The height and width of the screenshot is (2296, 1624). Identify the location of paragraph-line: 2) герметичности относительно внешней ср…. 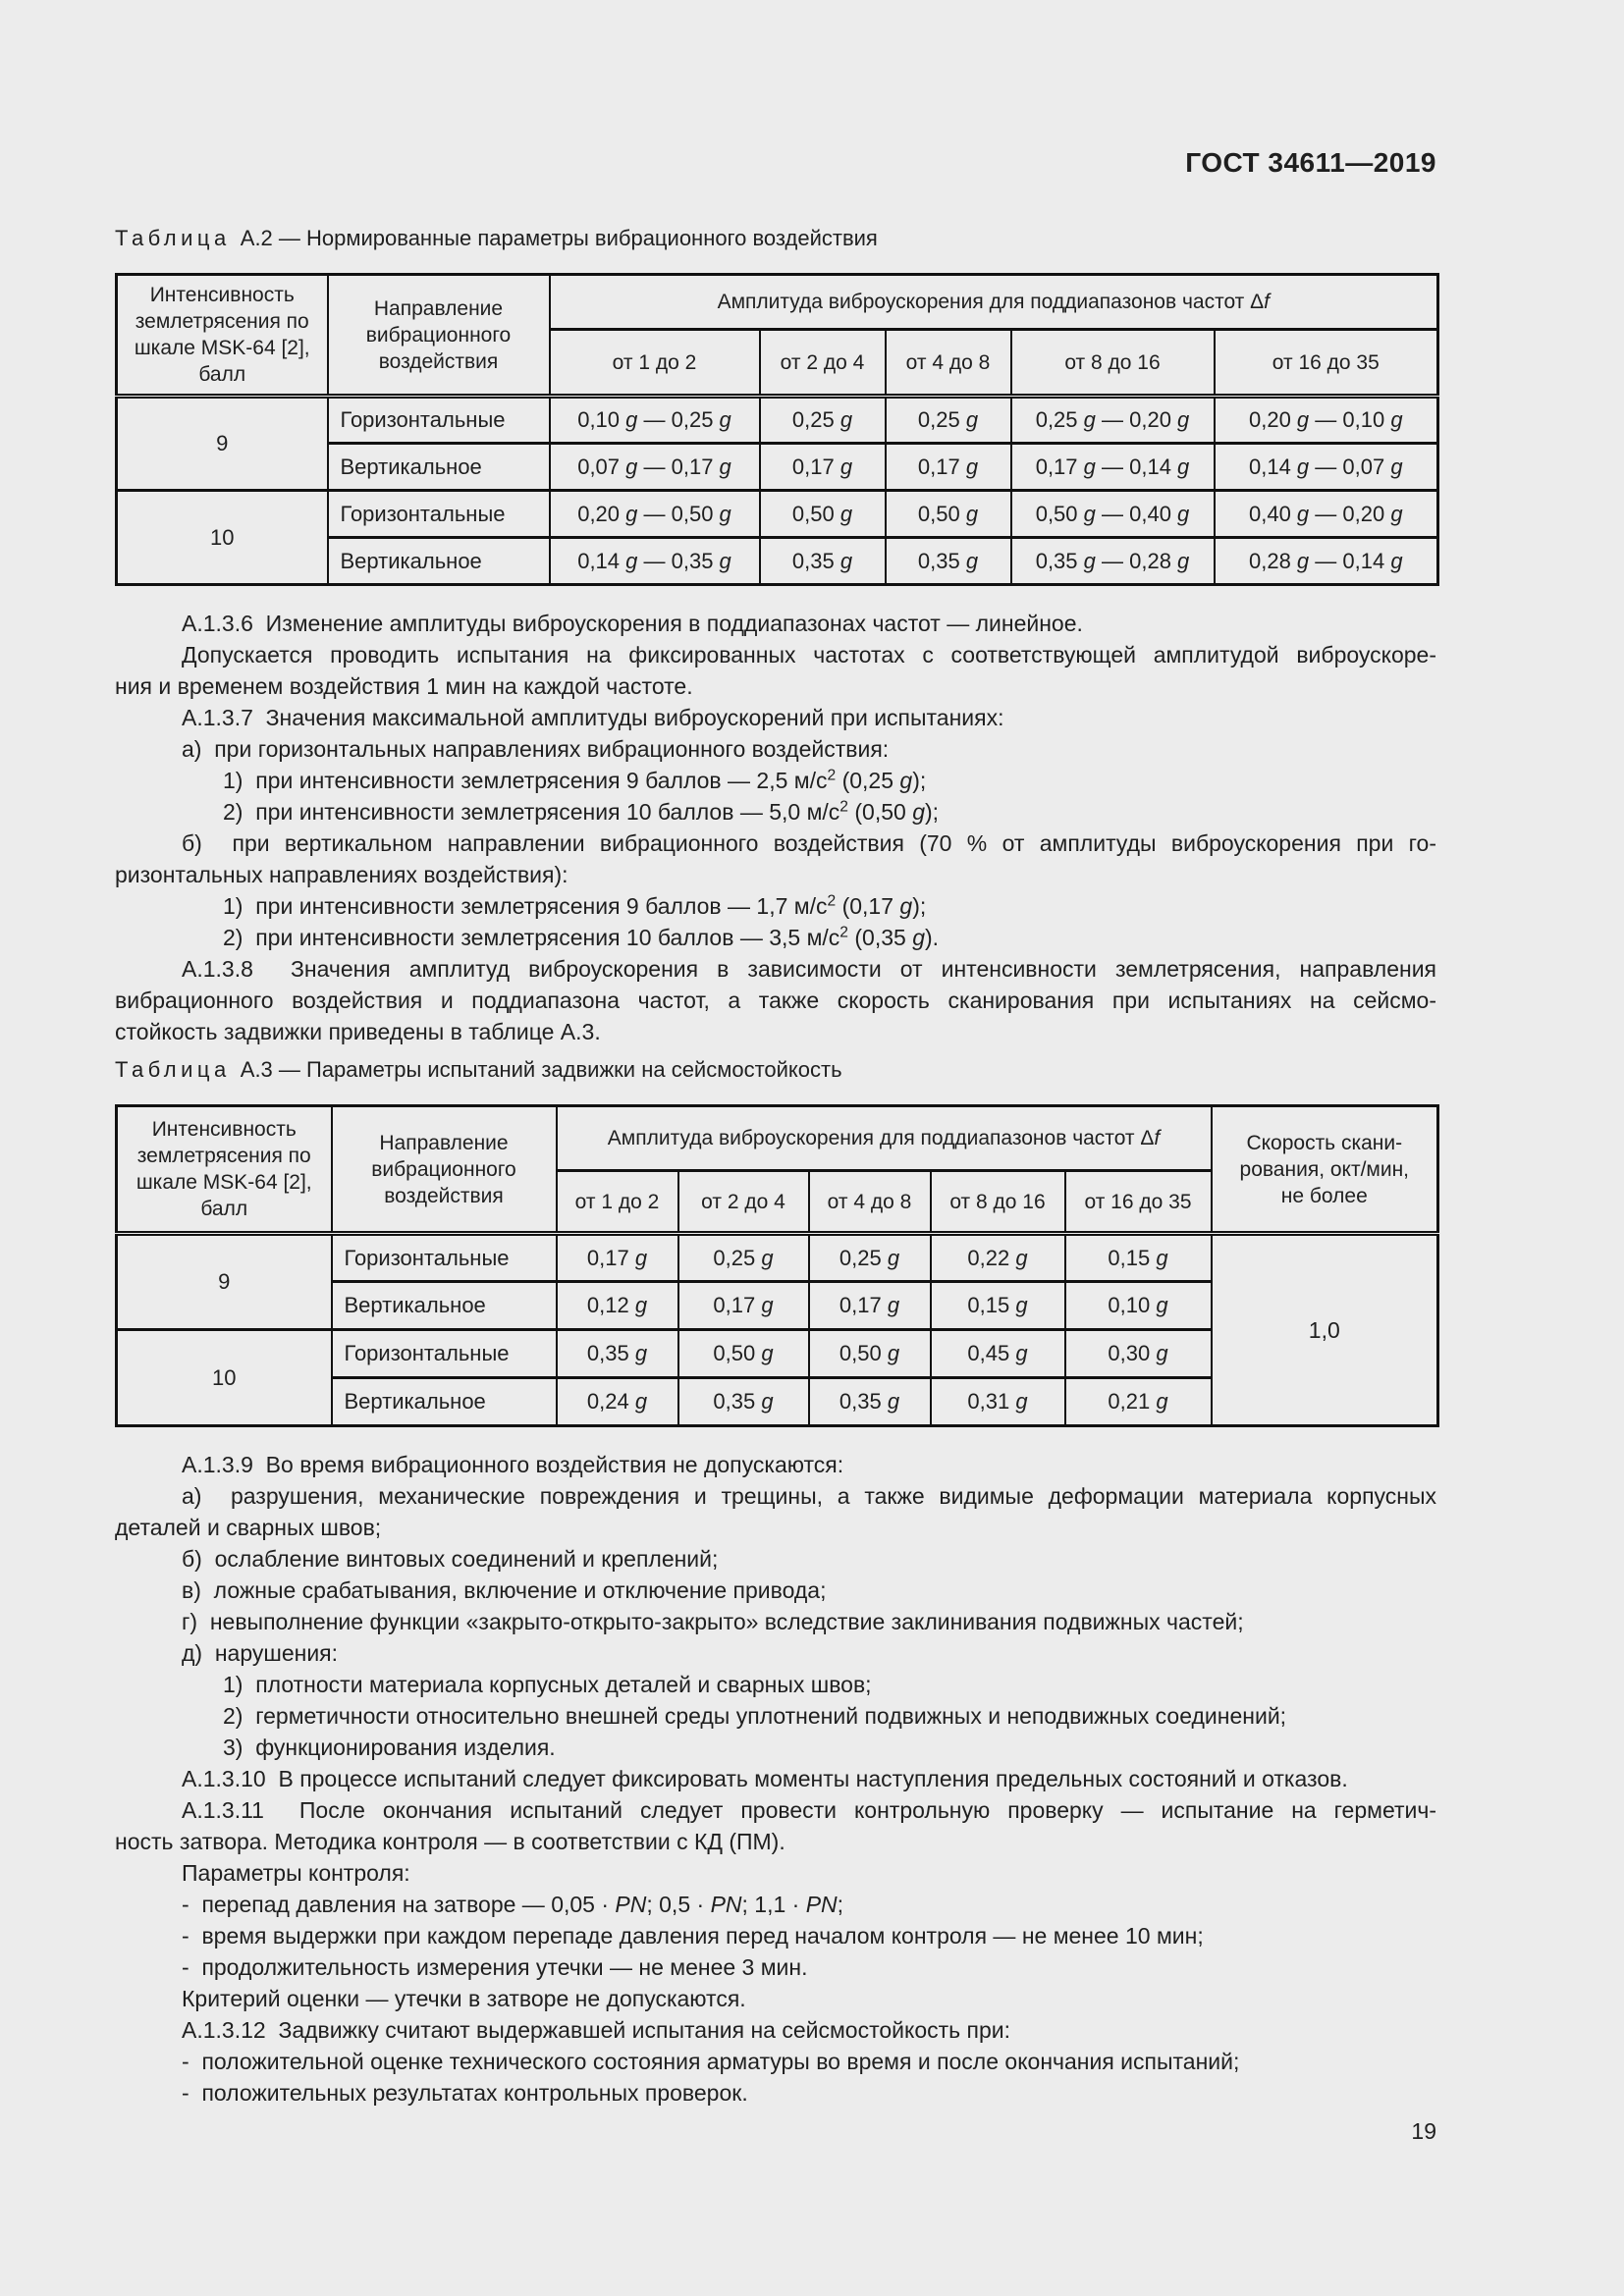
(755, 1716).